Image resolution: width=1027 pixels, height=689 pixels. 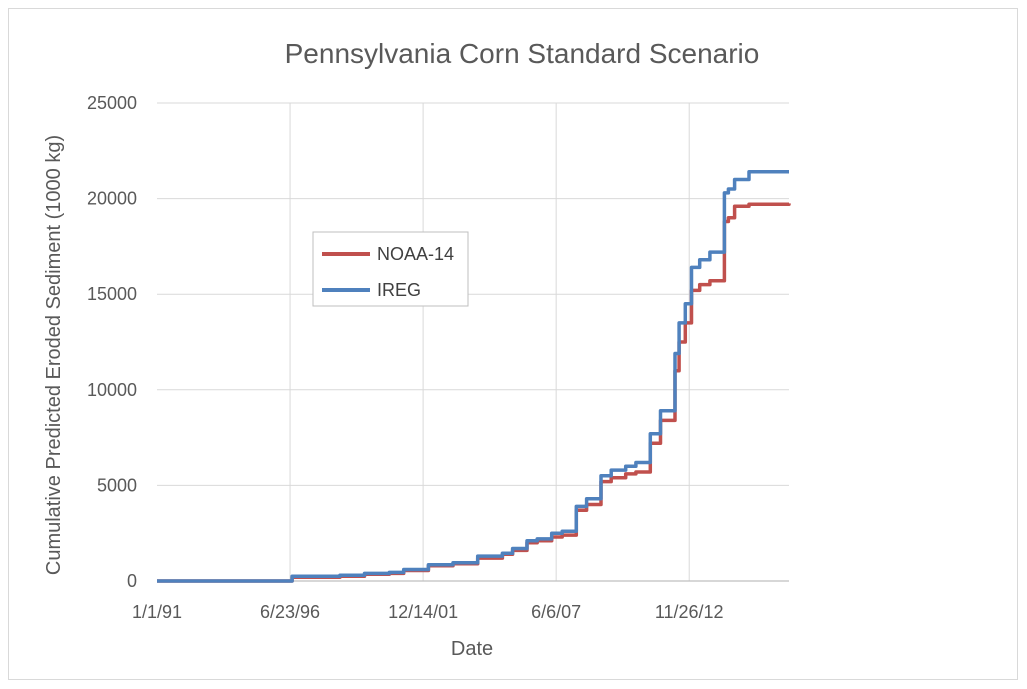 What do you see at coordinates (556, 612) in the screenshot?
I see `x-tick-label: 6/6/07` at bounding box center [556, 612].